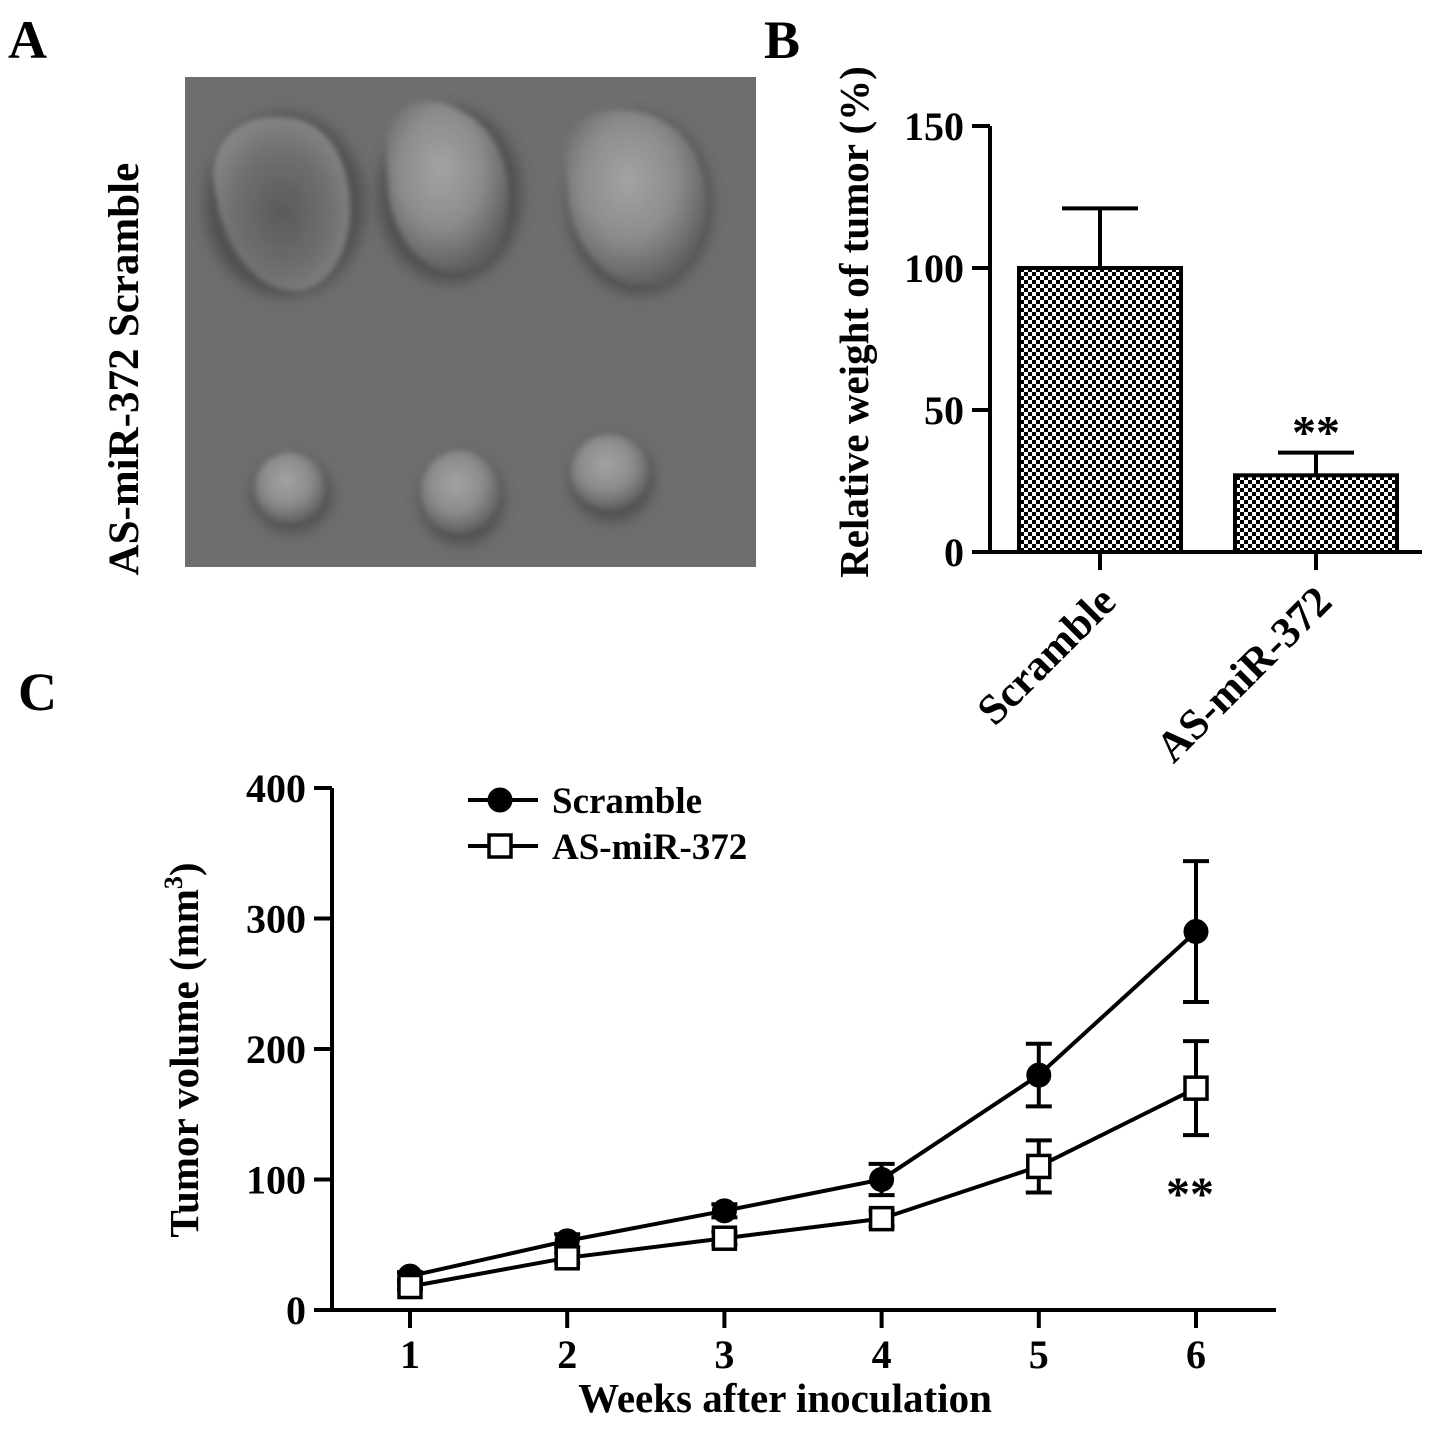 The width and height of the screenshot is (1441, 1430). What do you see at coordinates (954, 552) in the screenshot?
I see `bar-y-tick-label: 0` at bounding box center [954, 552].